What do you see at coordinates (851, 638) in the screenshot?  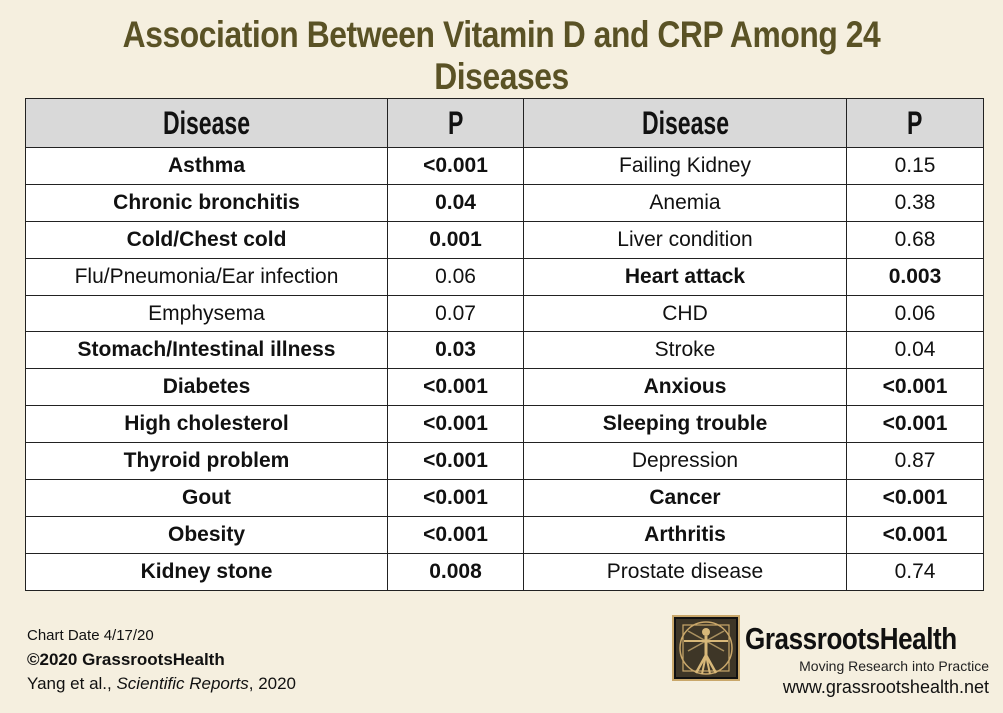 I see `brand-name: GrassrootsHealth` at bounding box center [851, 638].